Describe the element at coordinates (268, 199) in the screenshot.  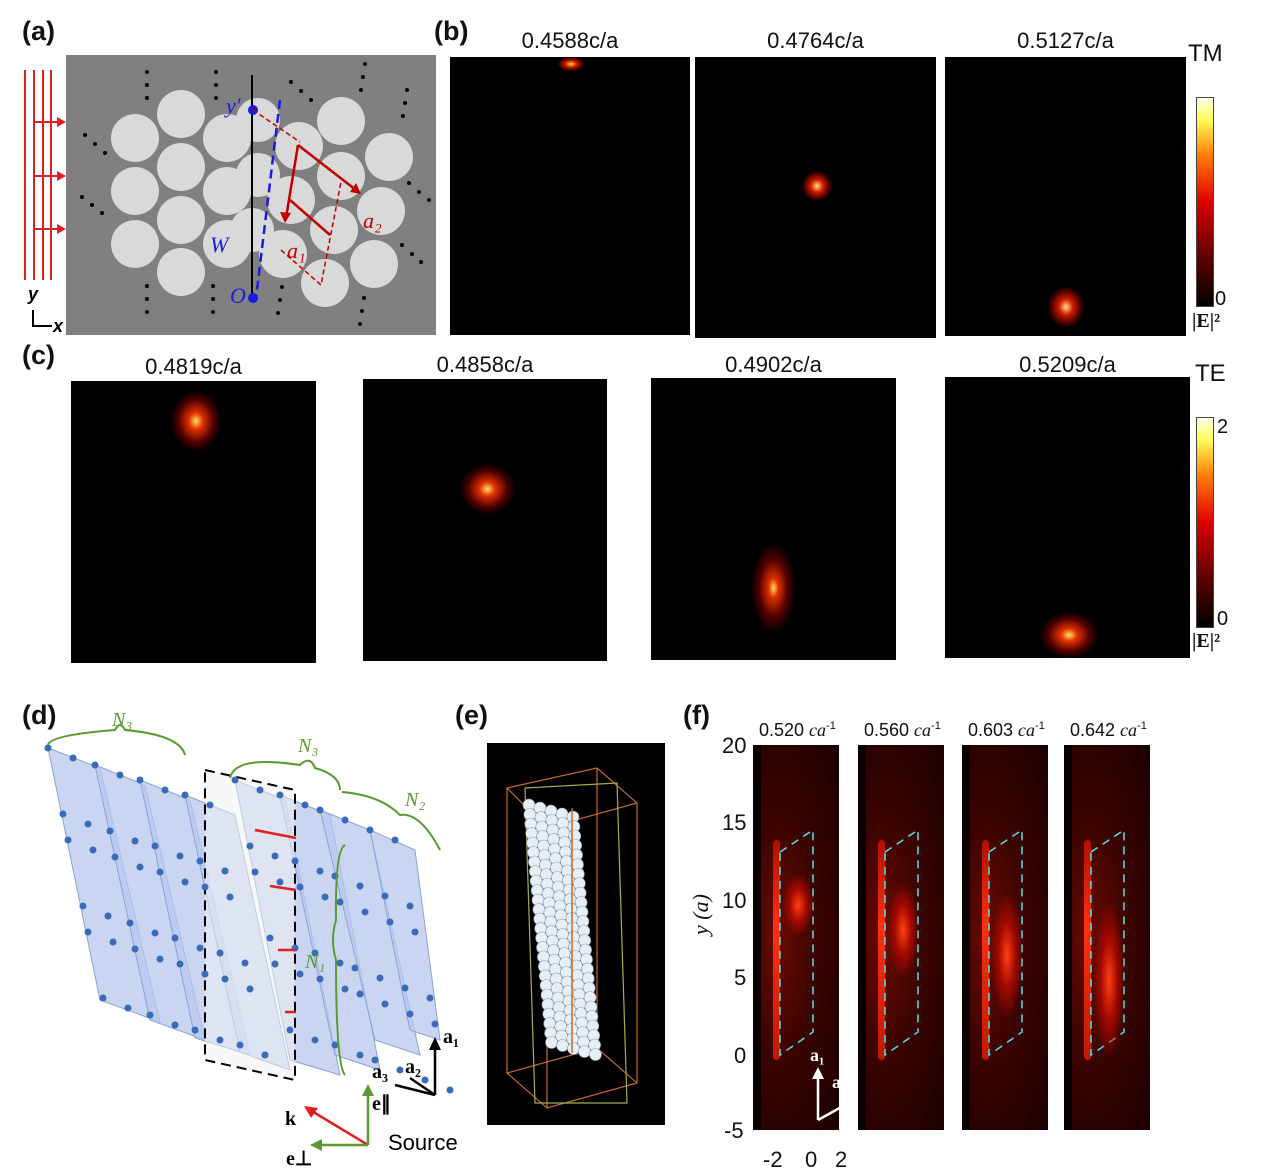
I see `boundary-dashed` at that location.